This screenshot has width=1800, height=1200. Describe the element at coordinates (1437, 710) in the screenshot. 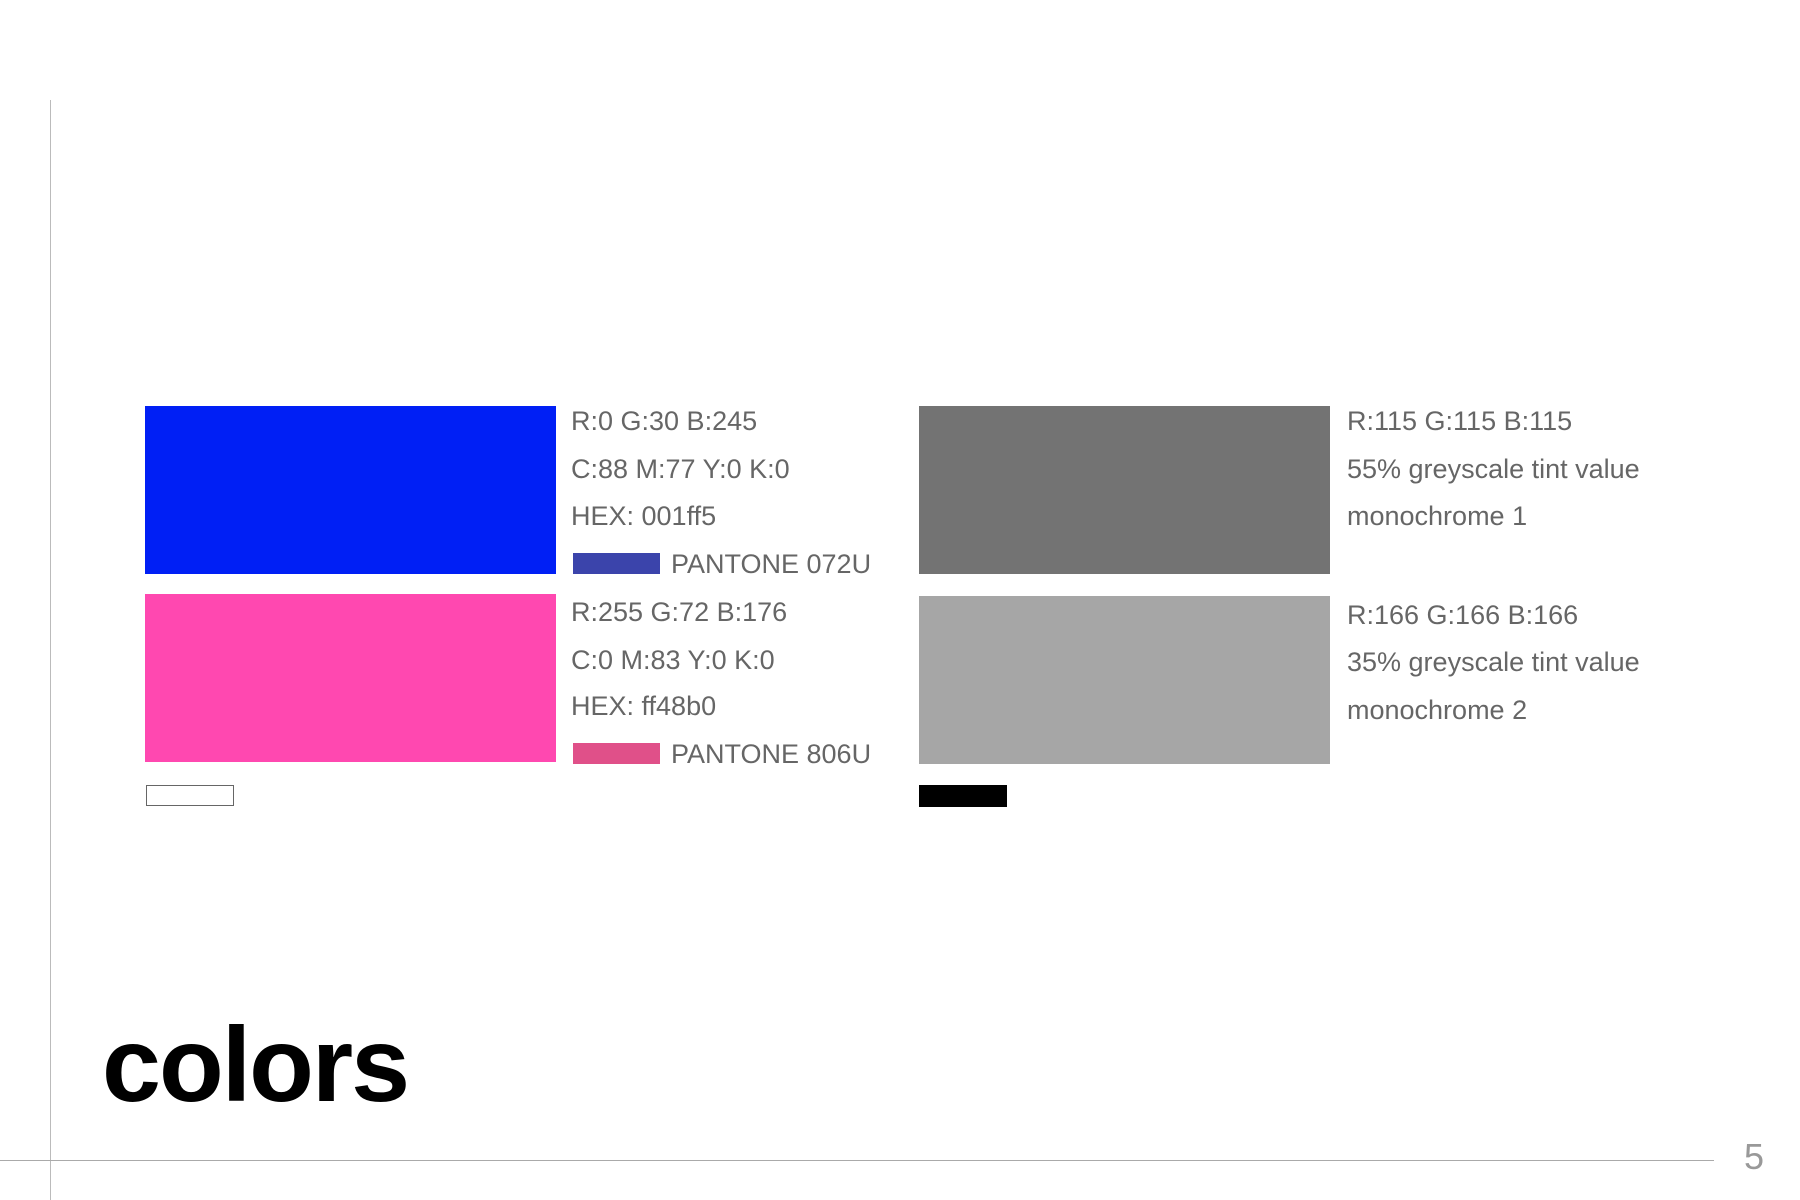

I see `mono2-name: monochrome 2` at that location.